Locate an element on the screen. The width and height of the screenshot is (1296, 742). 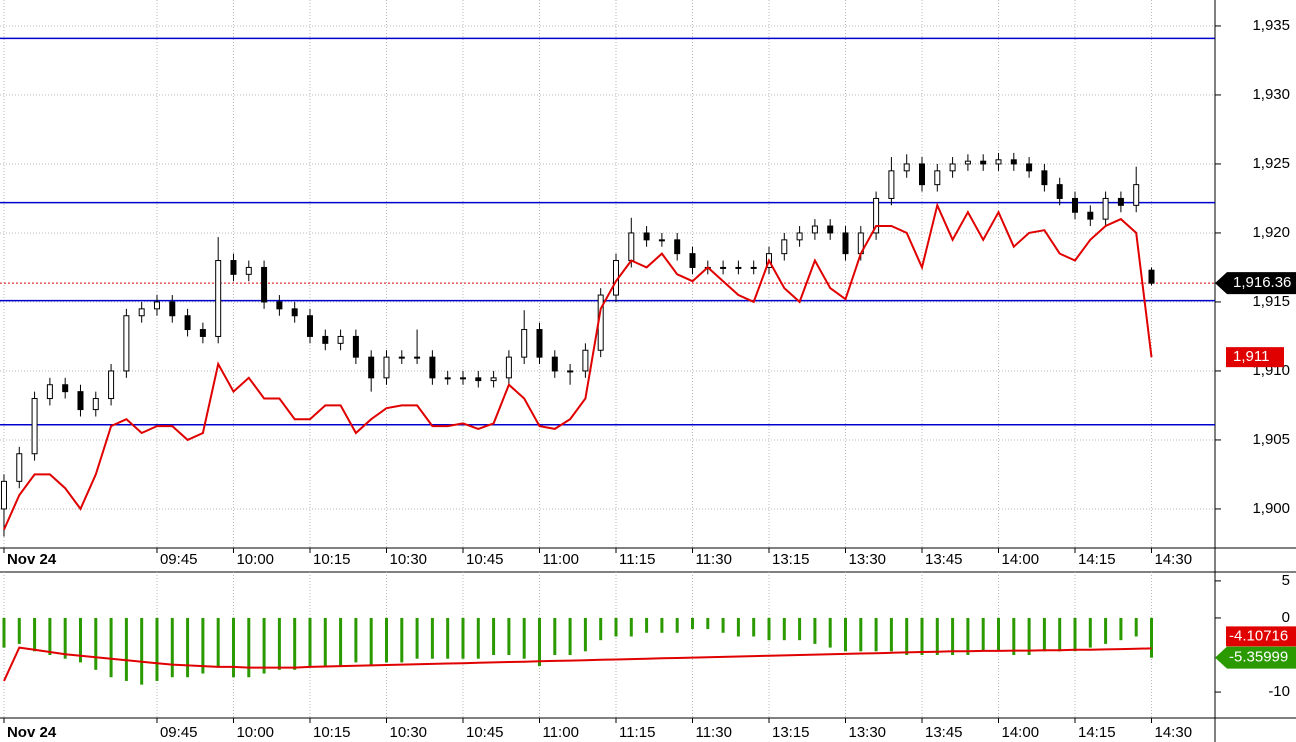
overlay-last-label: 1,911 is located at coordinates (1251, 356).